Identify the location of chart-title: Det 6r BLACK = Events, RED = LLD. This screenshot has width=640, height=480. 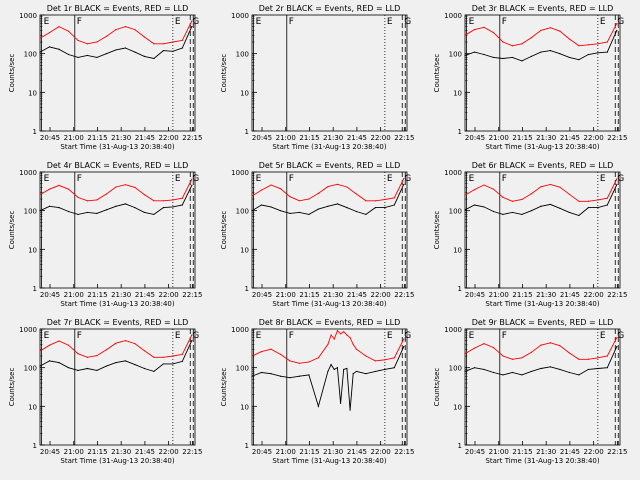
(543, 165).